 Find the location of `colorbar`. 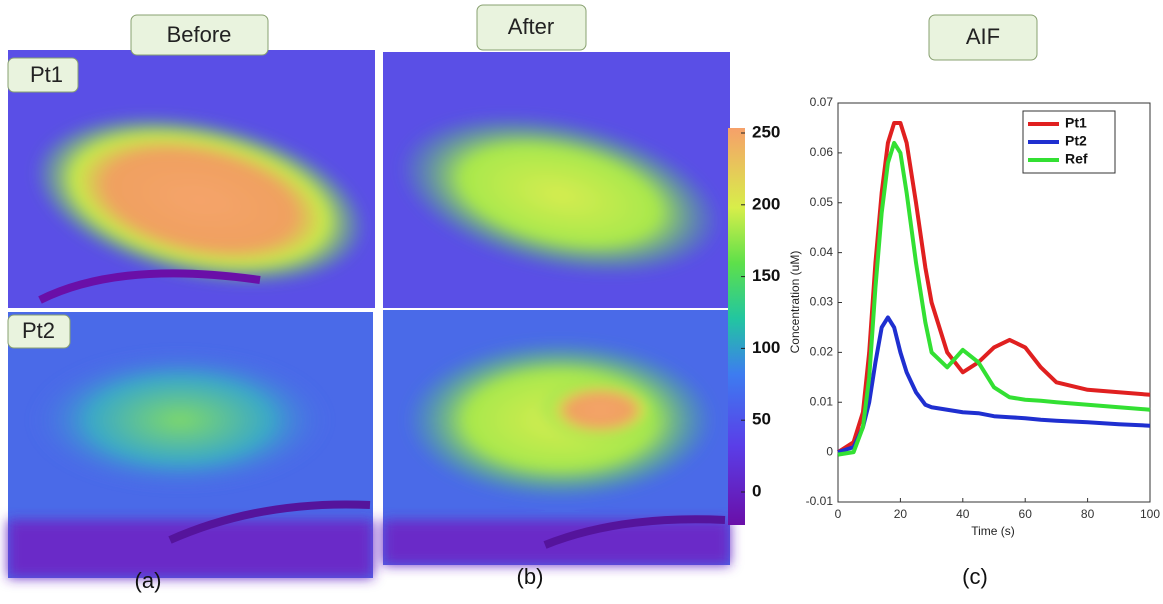

colorbar is located at coordinates (736, 326).